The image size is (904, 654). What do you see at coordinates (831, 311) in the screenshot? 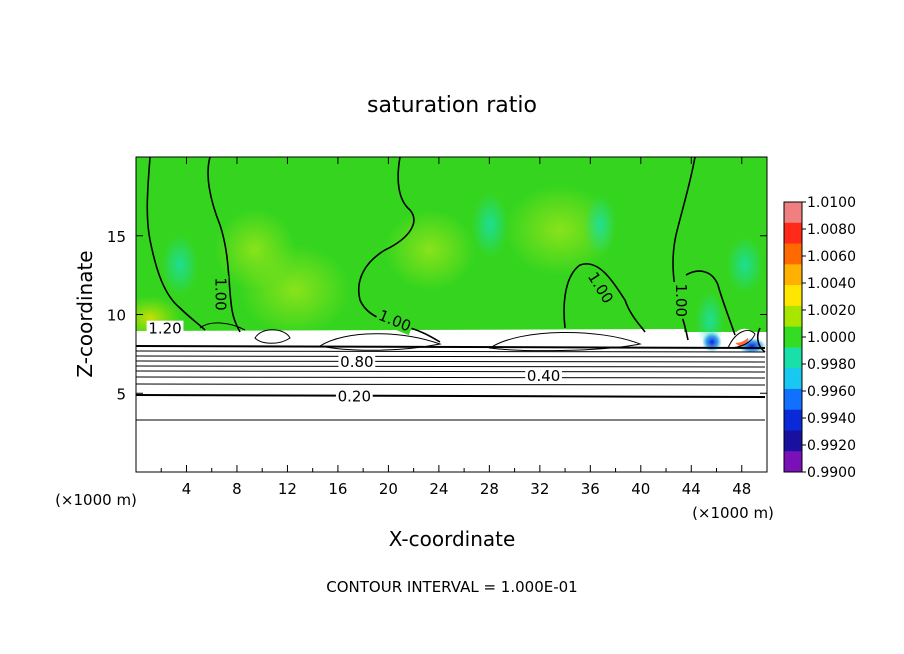
I see `colorbar-label: 1.0020` at bounding box center [831, 311].